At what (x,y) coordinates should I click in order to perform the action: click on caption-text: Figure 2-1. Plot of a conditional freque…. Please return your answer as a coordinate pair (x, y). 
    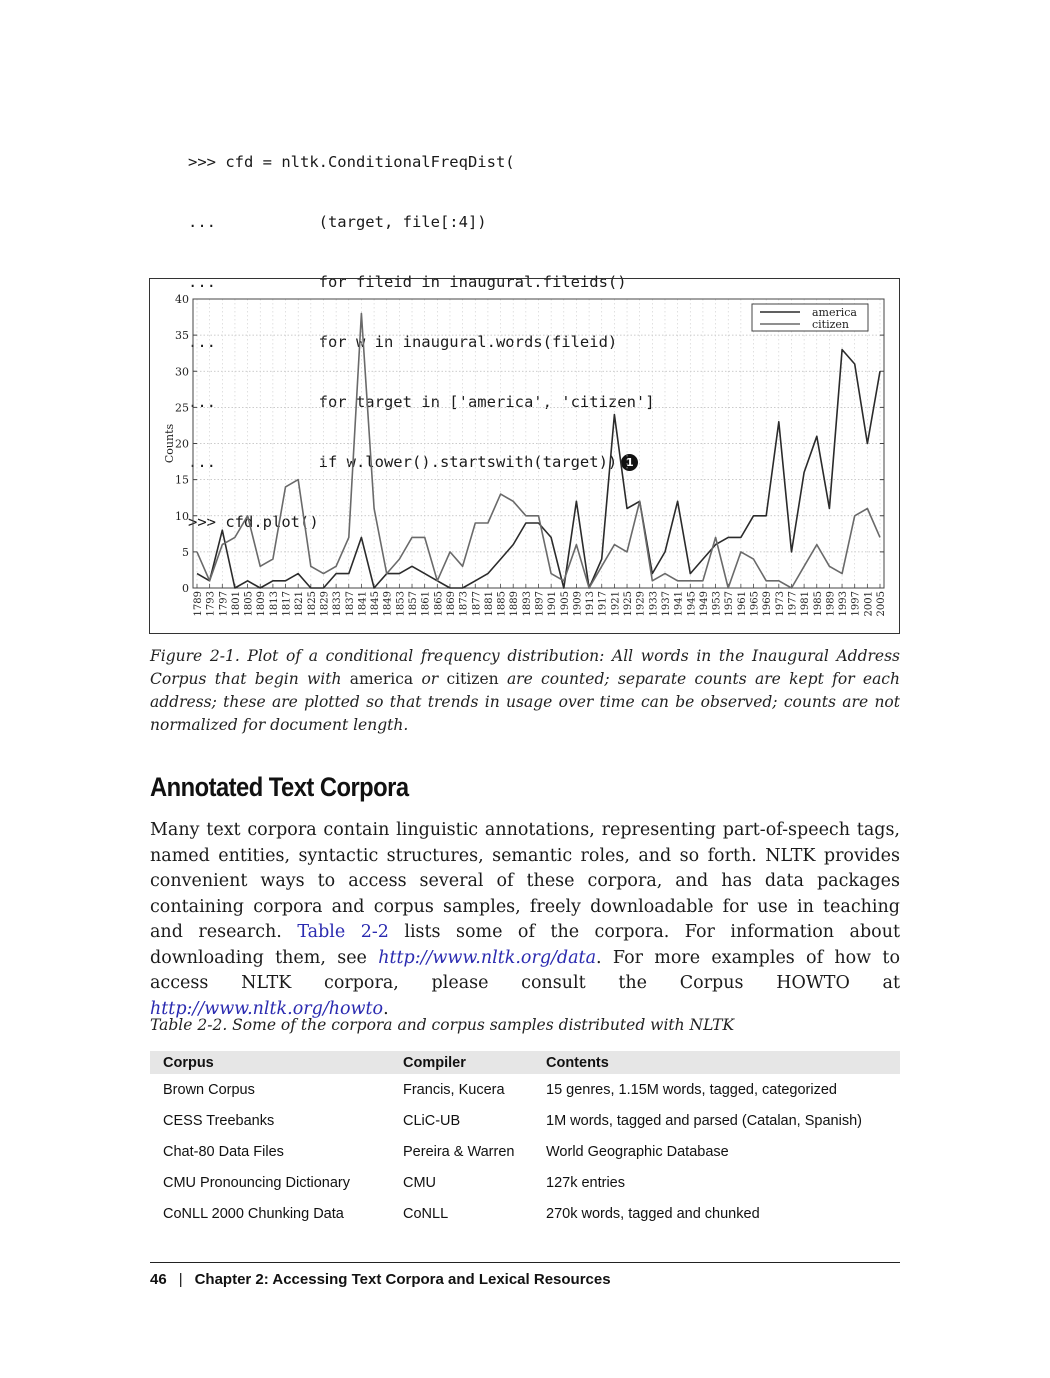
    Looking at the image, I should click on (525, 667).